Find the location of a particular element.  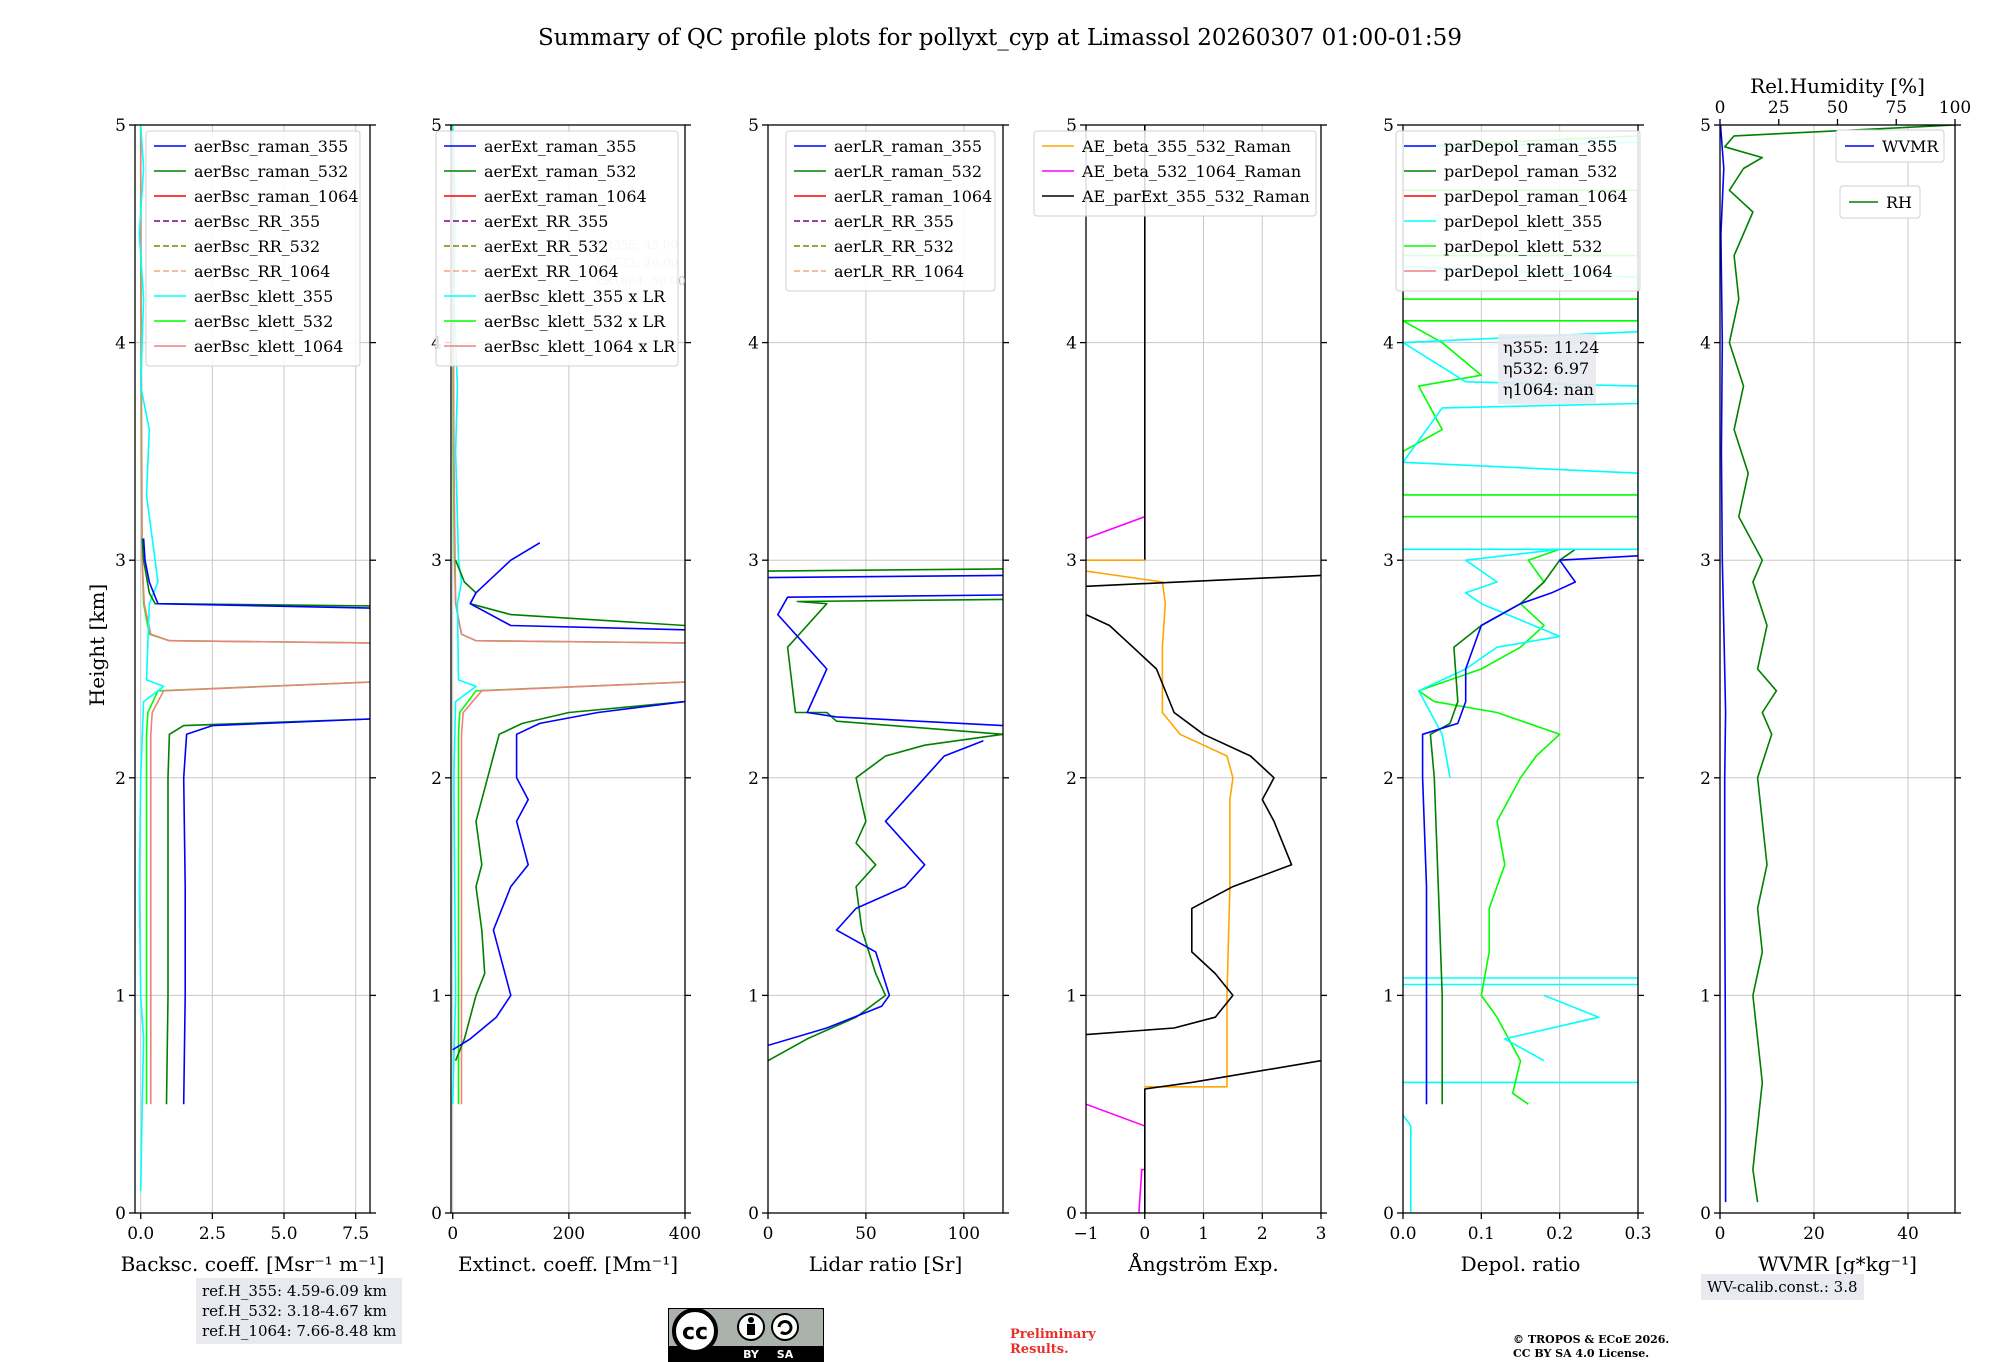

legend-box-wvmr is located at coordinates (1890, 146).